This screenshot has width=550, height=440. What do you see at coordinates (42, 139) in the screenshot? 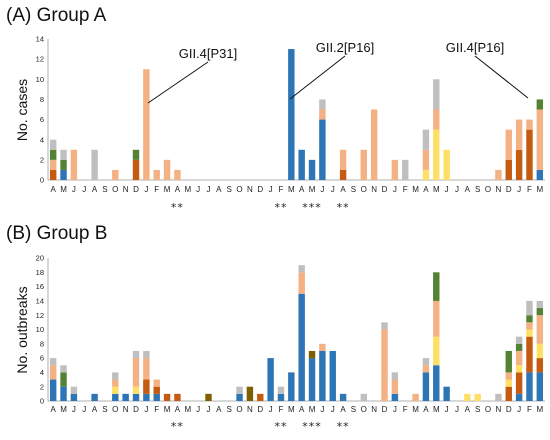
I see `y-tick-label: 4` at bounding box center [42, 139].